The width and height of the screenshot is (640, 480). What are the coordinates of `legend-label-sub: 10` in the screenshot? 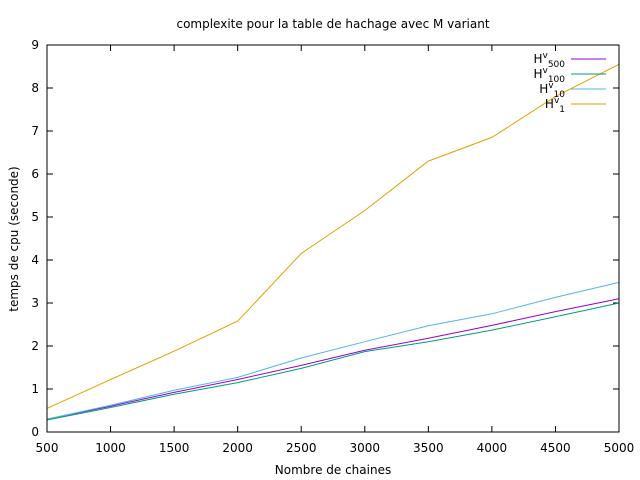 It's located at (560, 95).